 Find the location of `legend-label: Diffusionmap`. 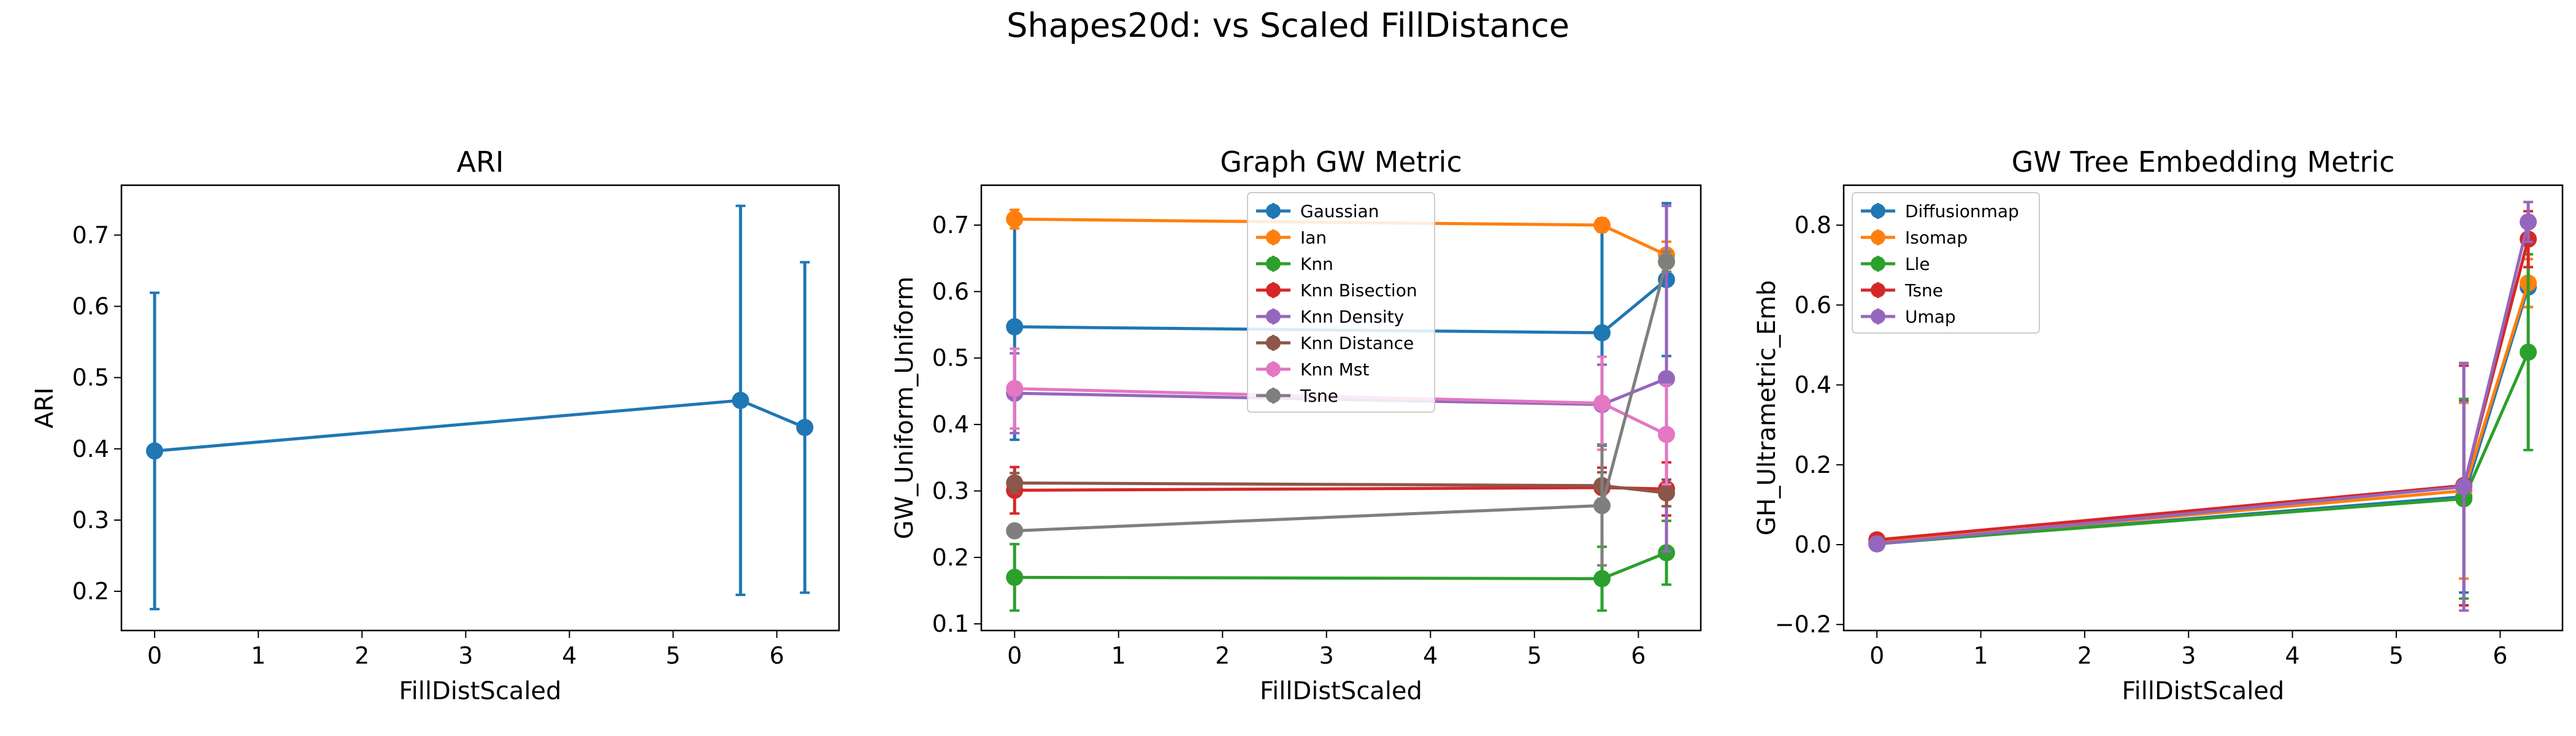

legend-label: Diffusionmap is located at coordinates (1962, 211).